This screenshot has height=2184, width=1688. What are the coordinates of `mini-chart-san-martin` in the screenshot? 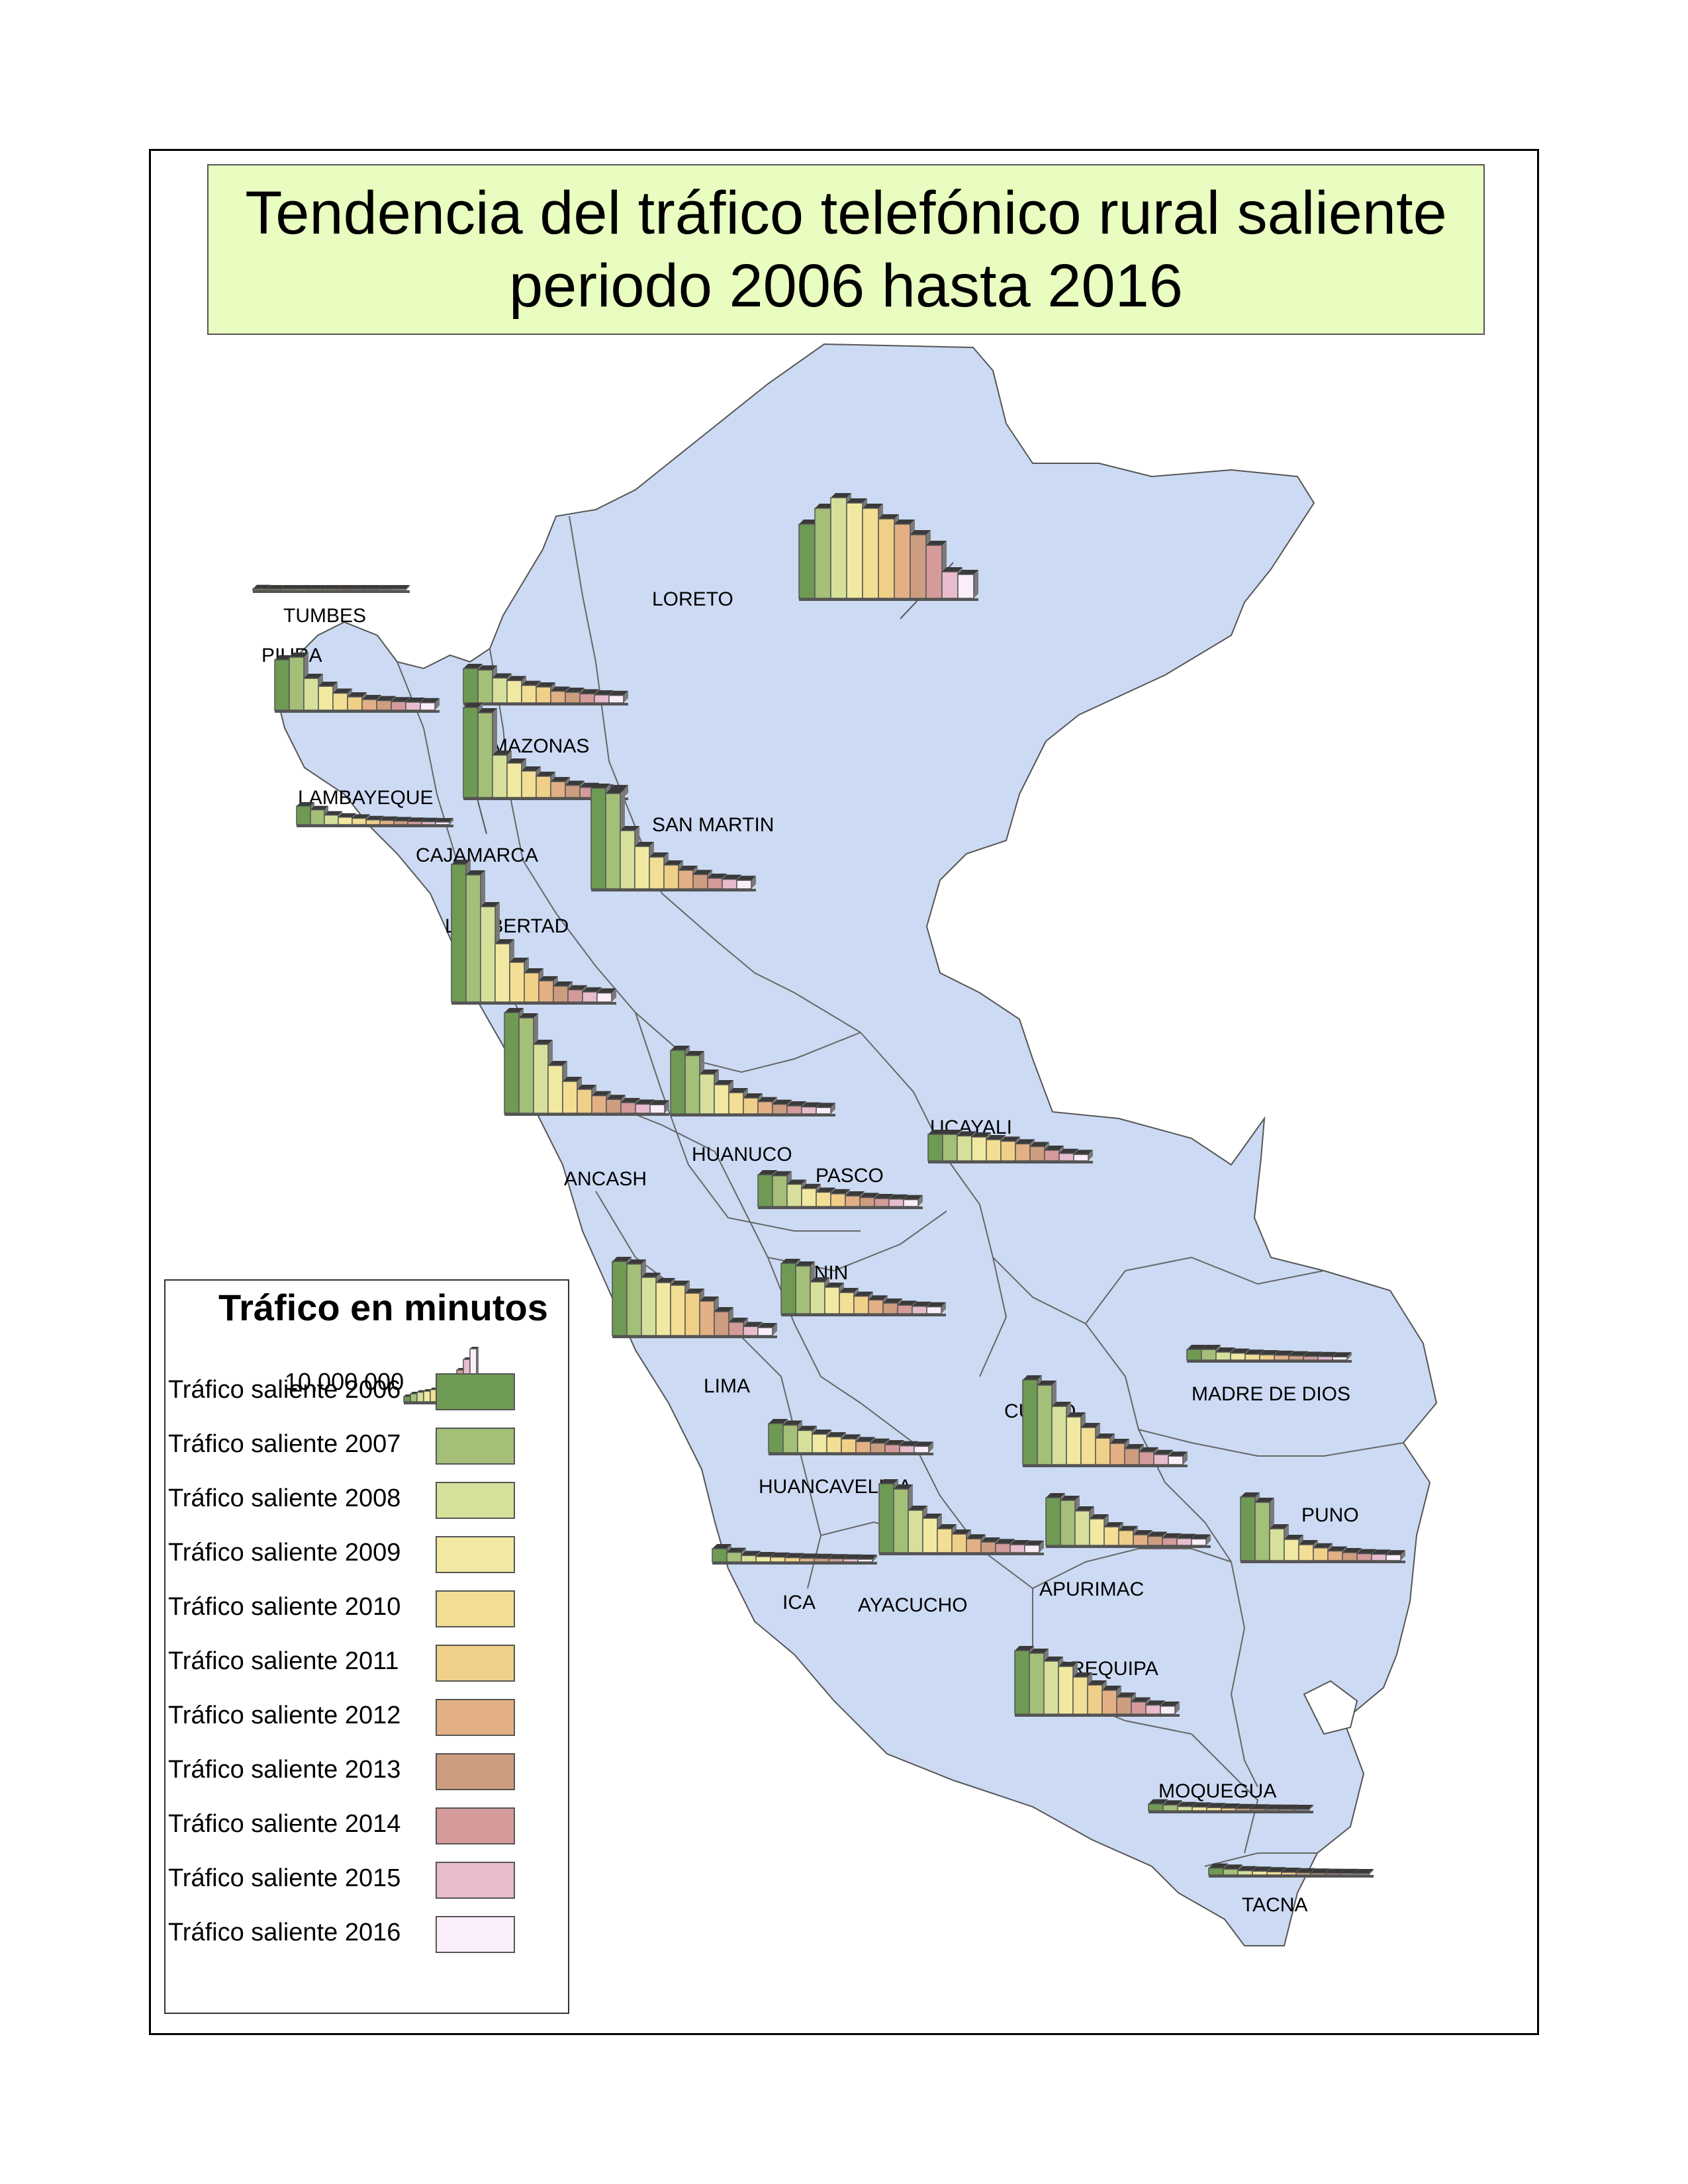 It's located at (673, 837).